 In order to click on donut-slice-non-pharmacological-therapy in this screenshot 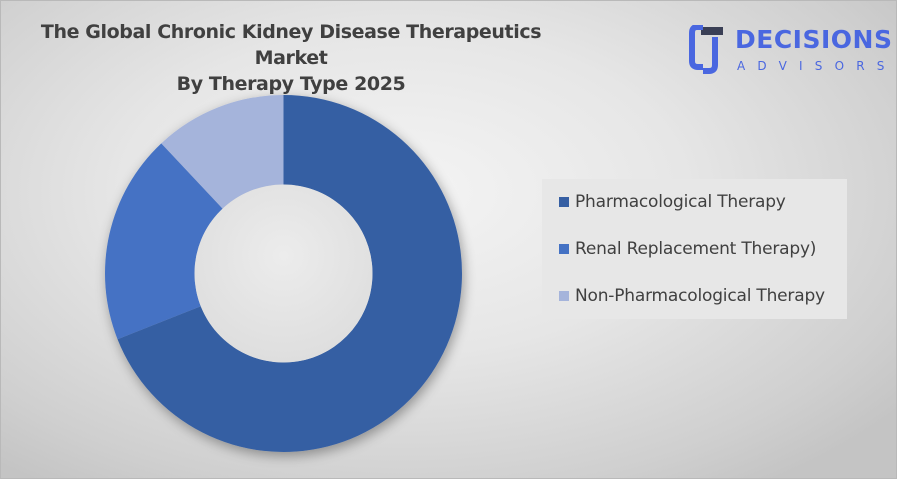, I will do `click(222, 152)`.